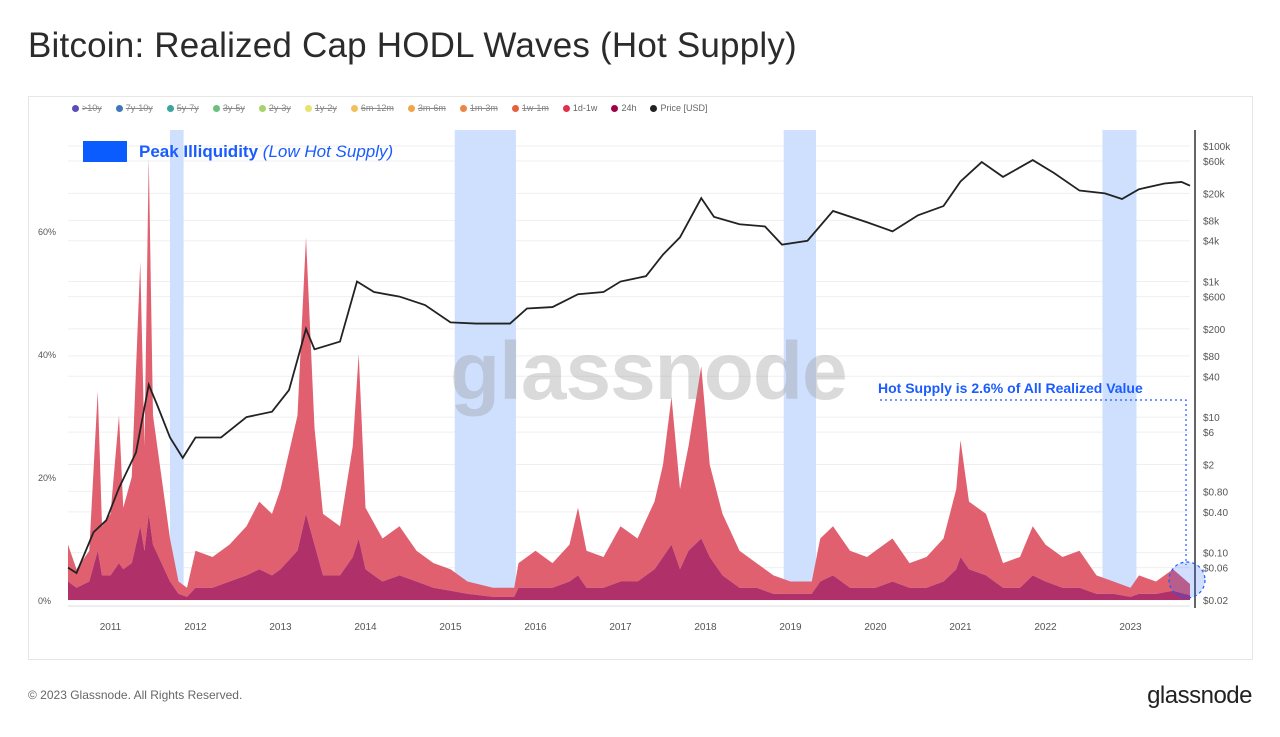 The height and width of the screenshot is (737, 1280). Describe the element at coordinates (705, 627) in the screenshot. I see `x-tick-label: 2018` at that location.